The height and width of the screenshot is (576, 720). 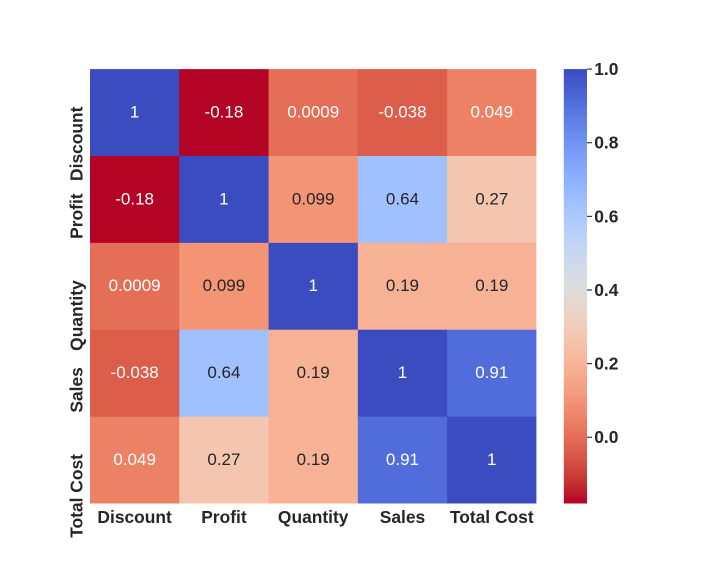 I want to click on svg-text: 1.0, so click(x=606, y=69).